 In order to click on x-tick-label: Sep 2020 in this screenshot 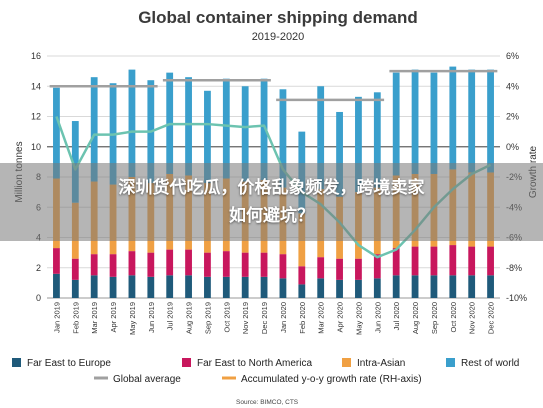, I will do `click(434, 318)`.